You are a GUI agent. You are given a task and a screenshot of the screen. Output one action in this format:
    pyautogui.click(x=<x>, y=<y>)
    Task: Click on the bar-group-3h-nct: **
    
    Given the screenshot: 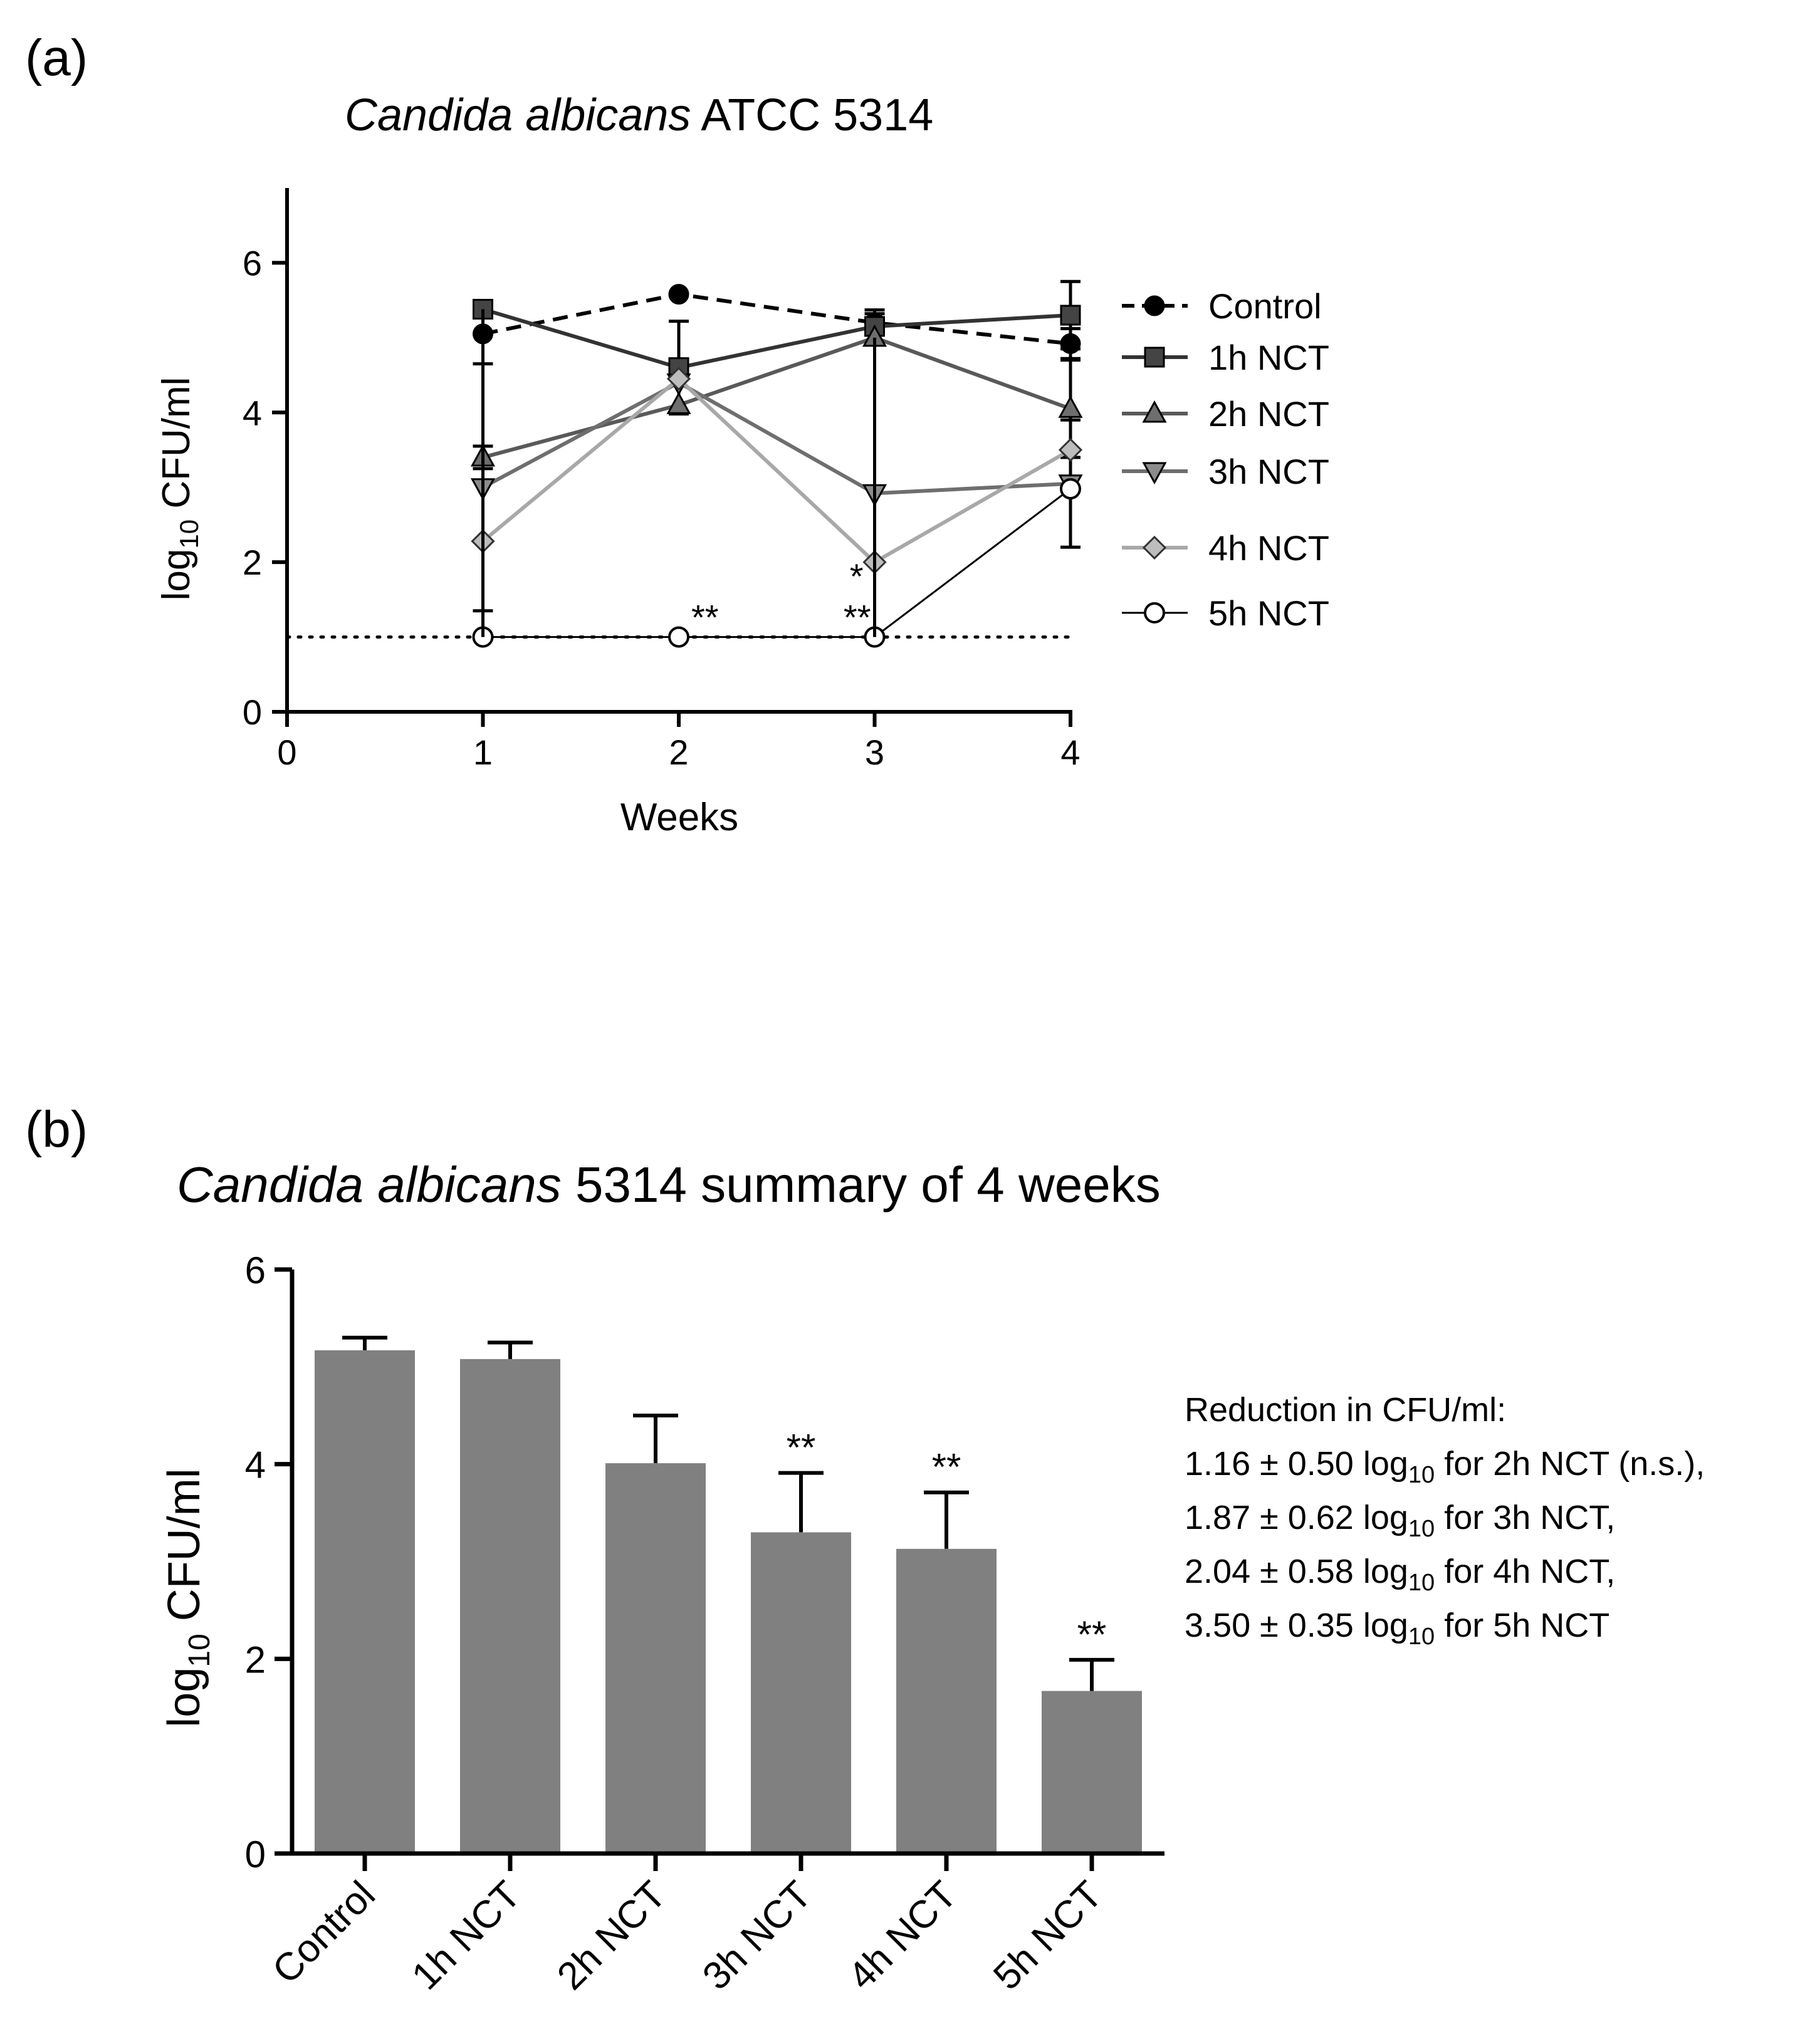 What is the action you would take?
    pyautogui.click(x=801, y=1640)
    